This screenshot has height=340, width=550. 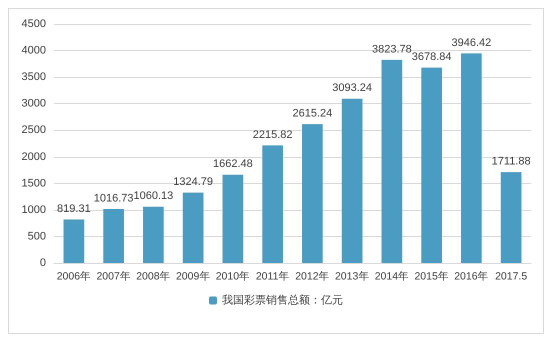 What do you see at coordinates (193, 276) in the screenshot?
I see `x-tick-label: 2009年` at bounding box center [193, 276].